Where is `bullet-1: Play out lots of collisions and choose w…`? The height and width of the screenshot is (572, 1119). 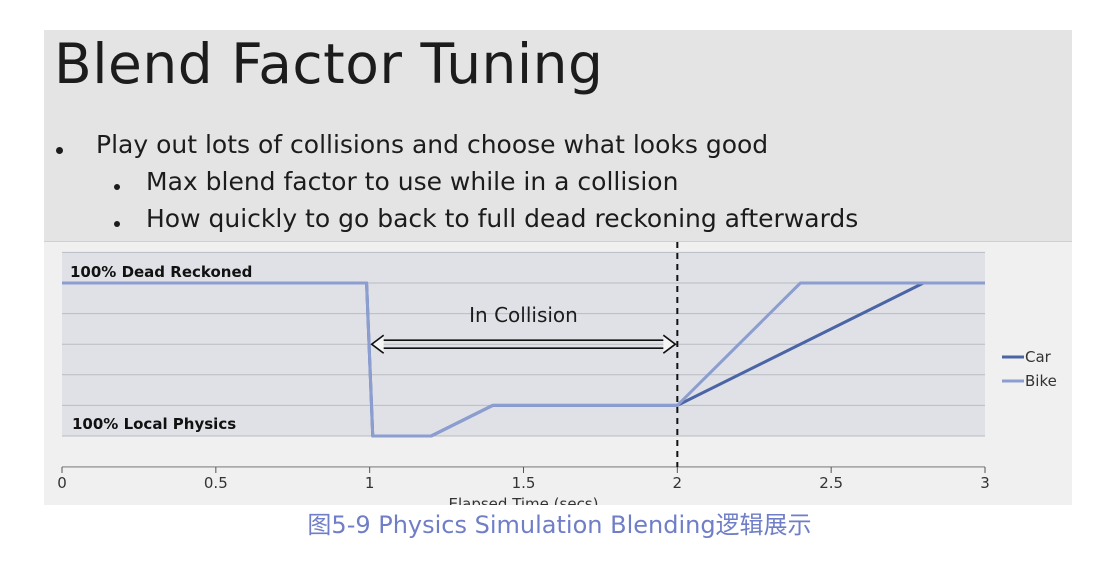
bullet-1: Play out lots of collisions and choose w… is located at coordinates (432, 144).